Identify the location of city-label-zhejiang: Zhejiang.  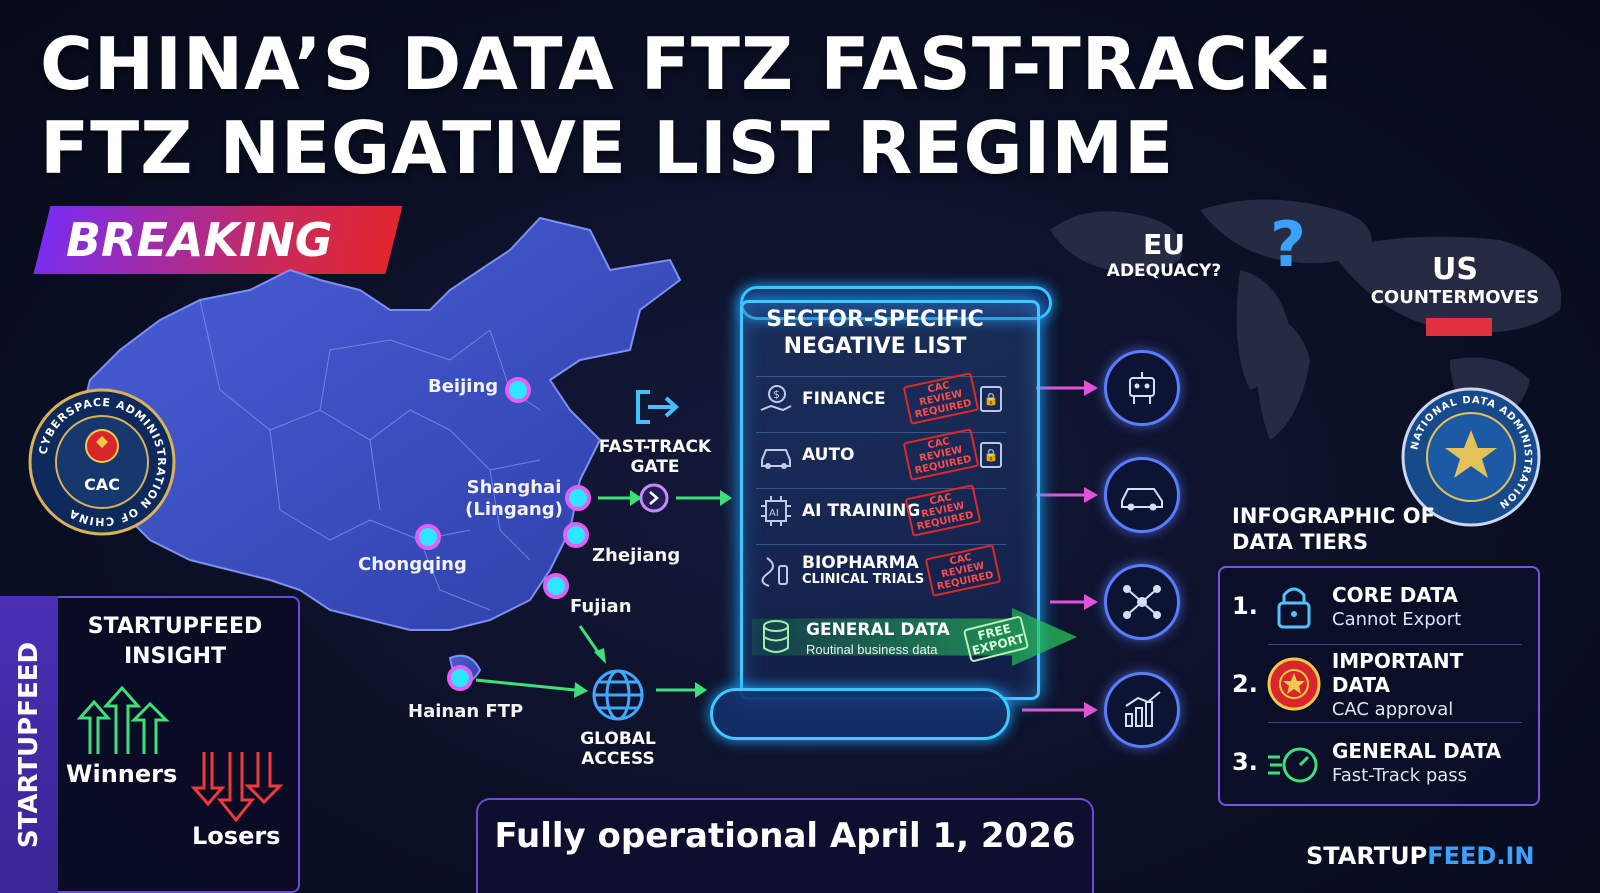
(636, 555).